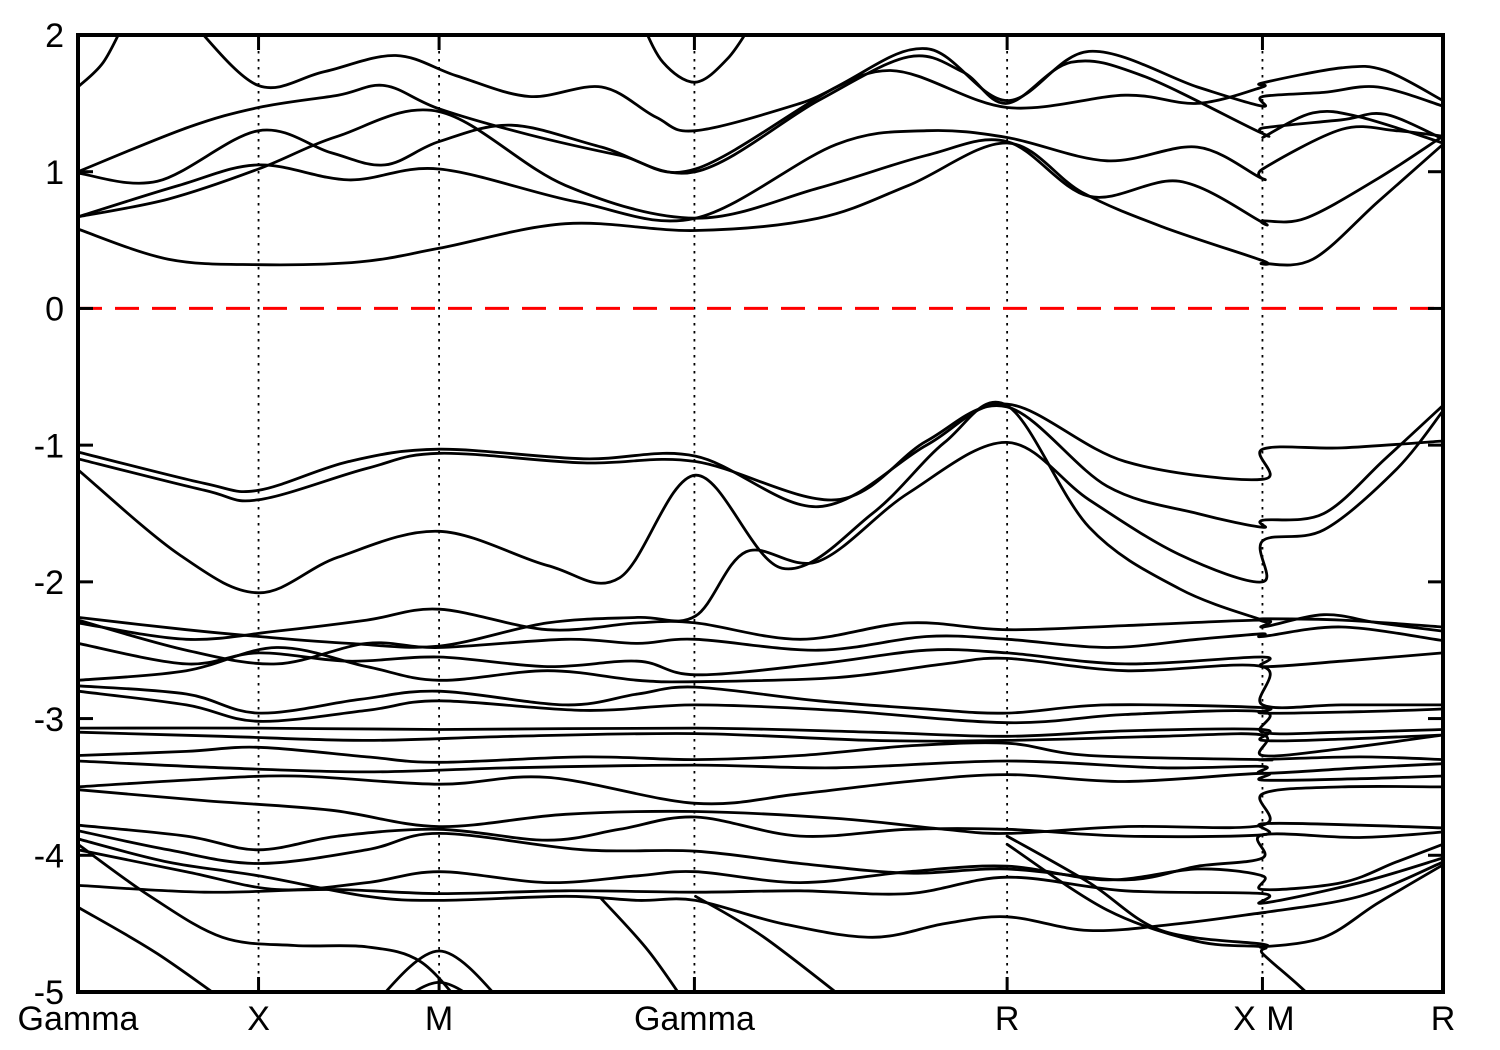  I want to click on y-tick-label: 0, so click(54, 310).